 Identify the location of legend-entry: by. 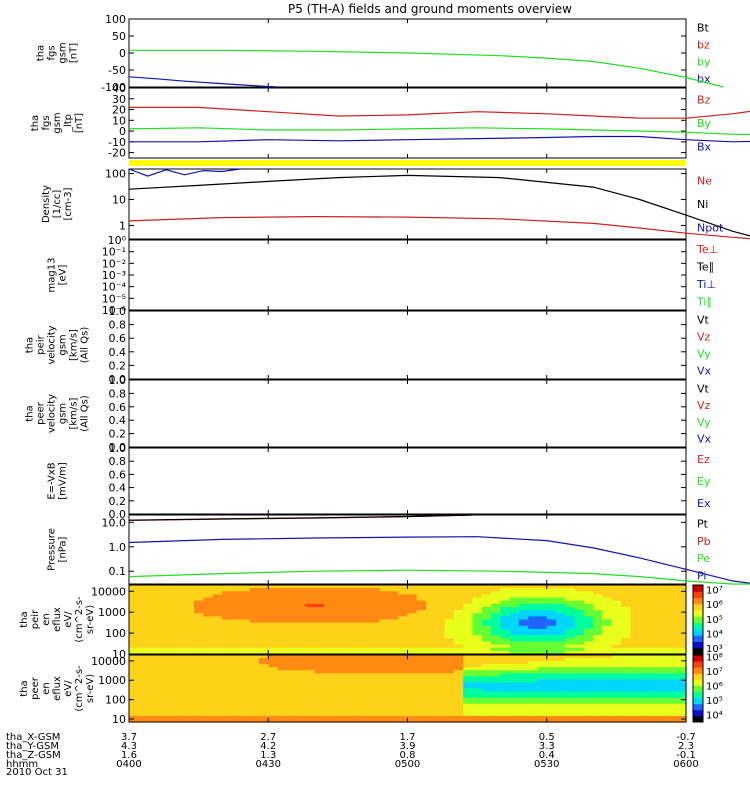
(704, 62).